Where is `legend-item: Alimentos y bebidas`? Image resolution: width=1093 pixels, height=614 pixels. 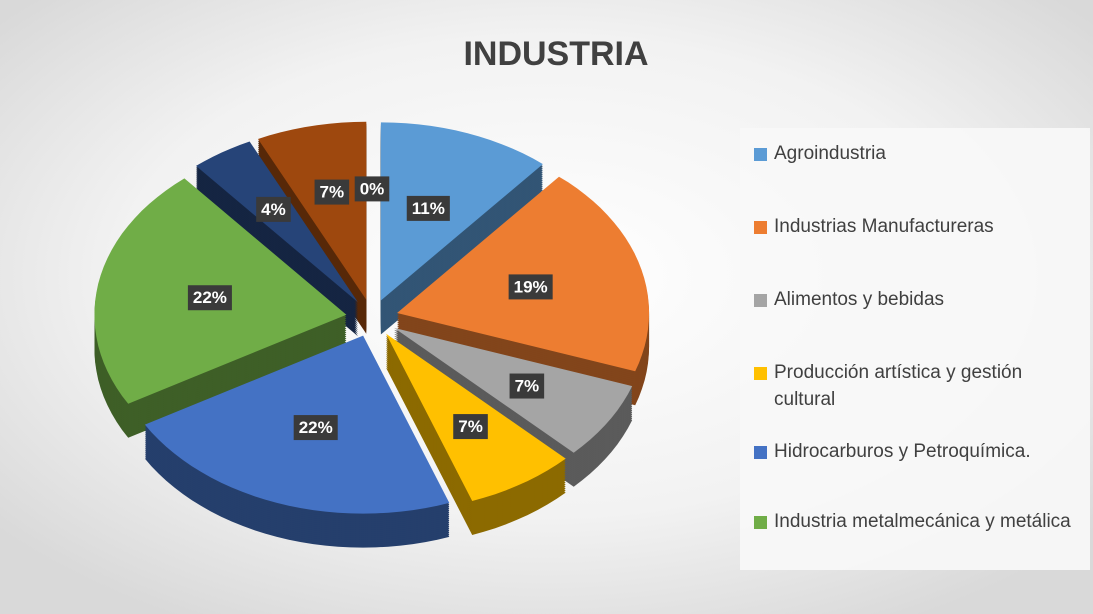
legend-item: Alimentos y bebidas is located at coordinates (914, 299).